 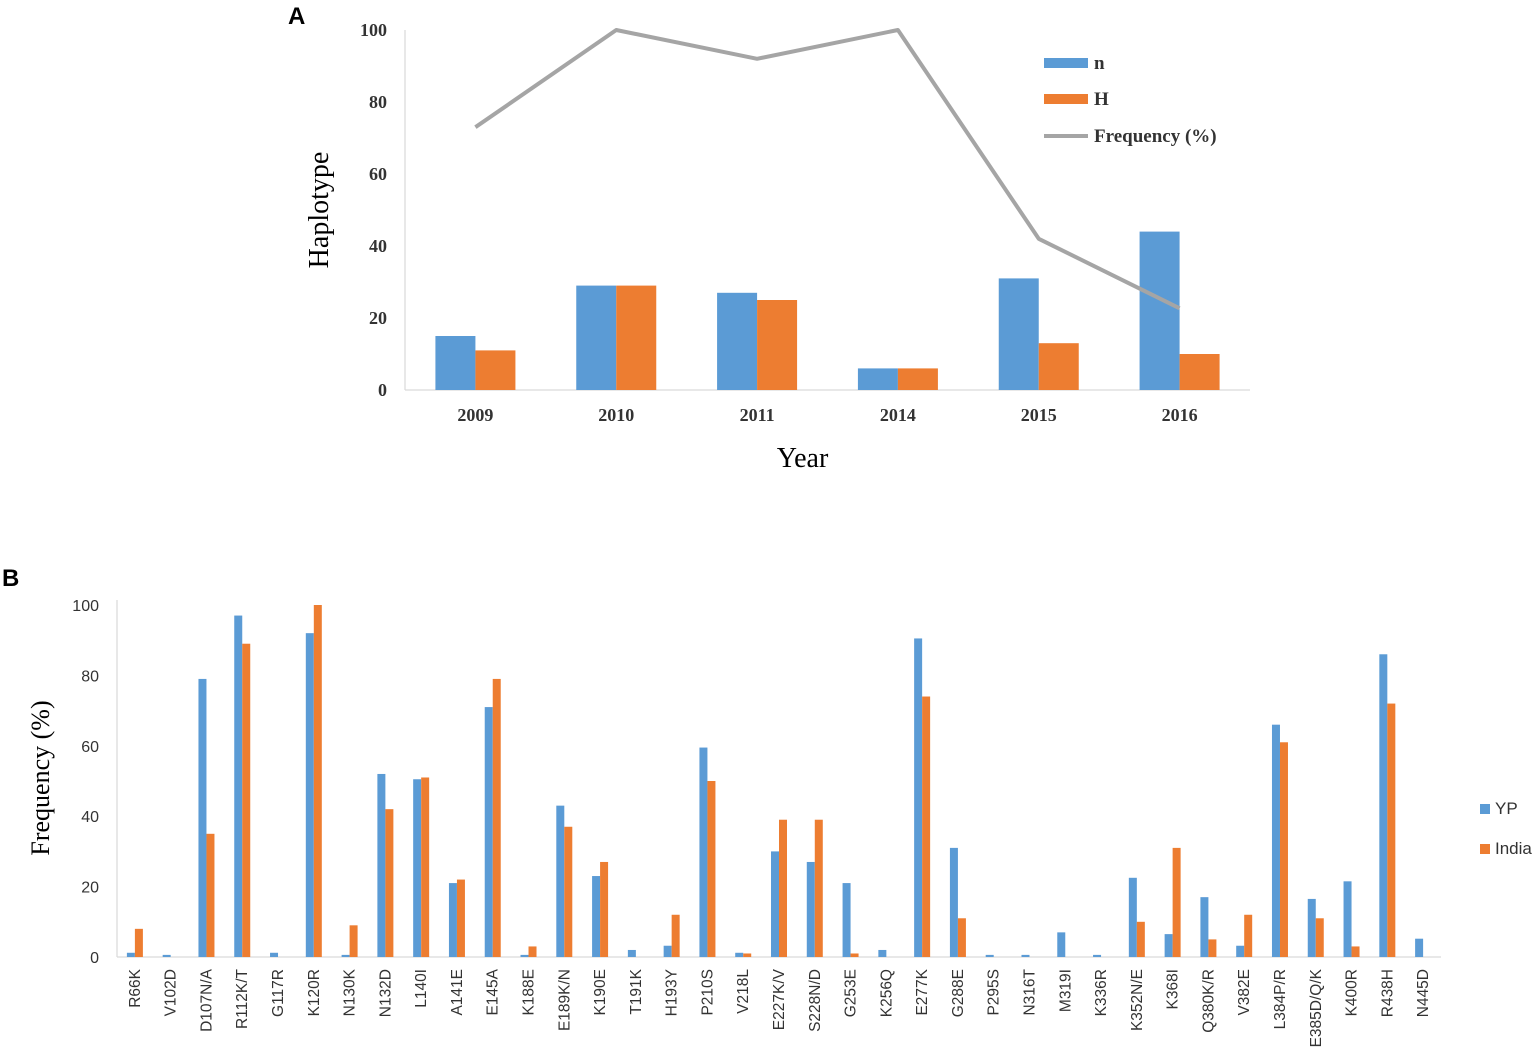 What do you see at coordinates (779, 999) in the screenshot?
I see `b-x-tick-label: E227K/V` at bounding box center [779, 999].